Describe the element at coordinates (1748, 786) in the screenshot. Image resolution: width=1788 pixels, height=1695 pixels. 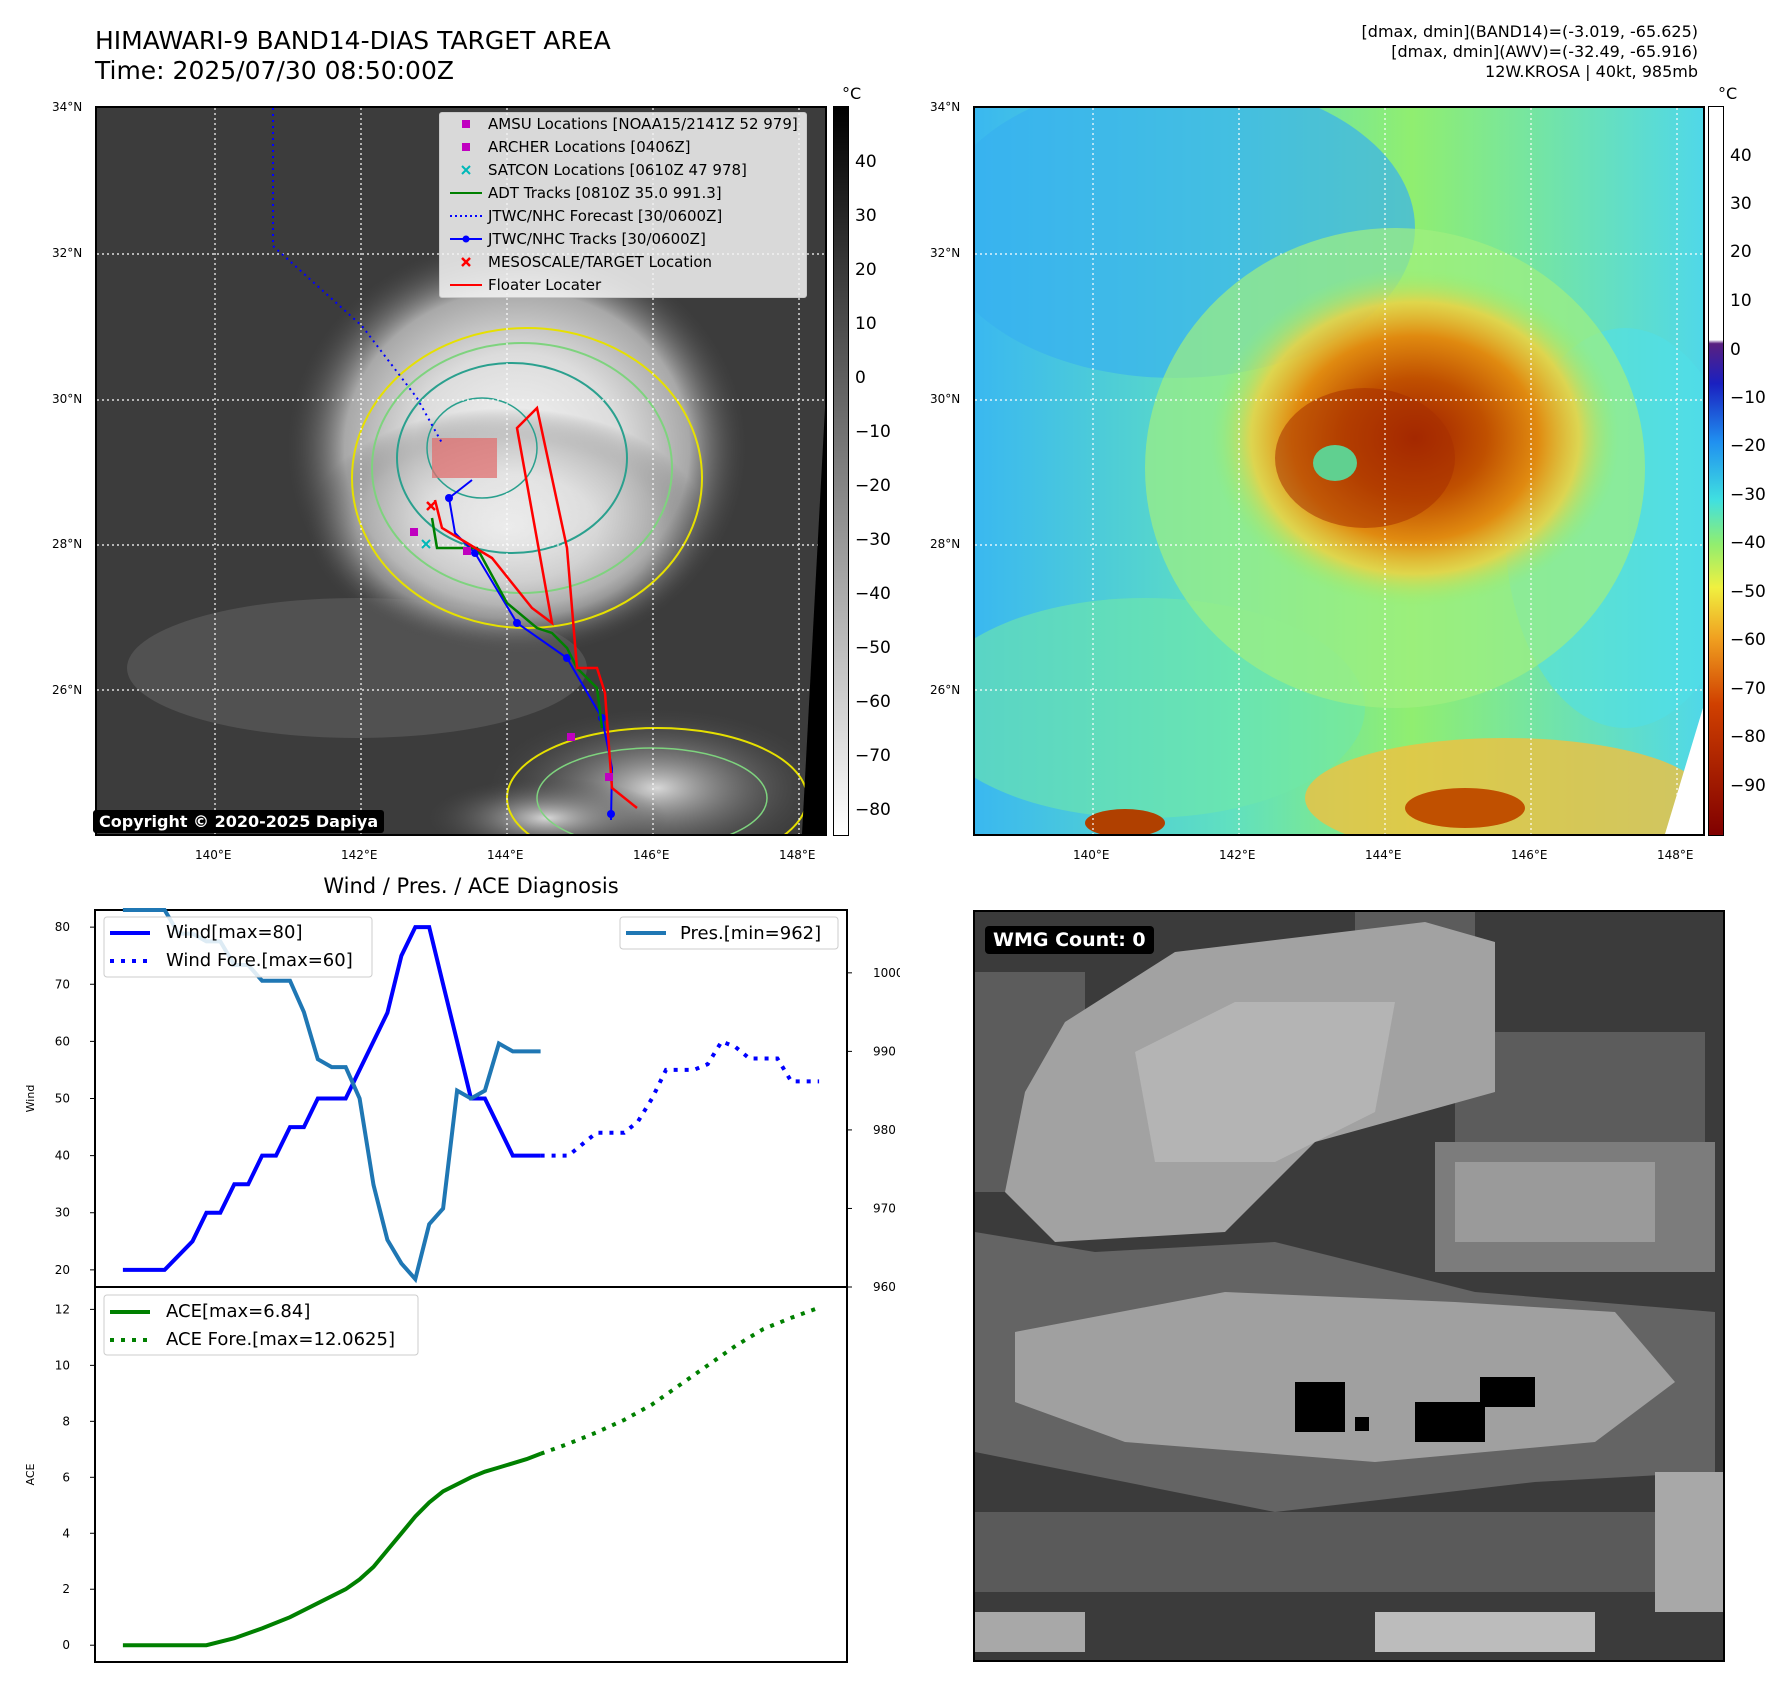
I see `awv-colorbar-tick: −90` at that location.